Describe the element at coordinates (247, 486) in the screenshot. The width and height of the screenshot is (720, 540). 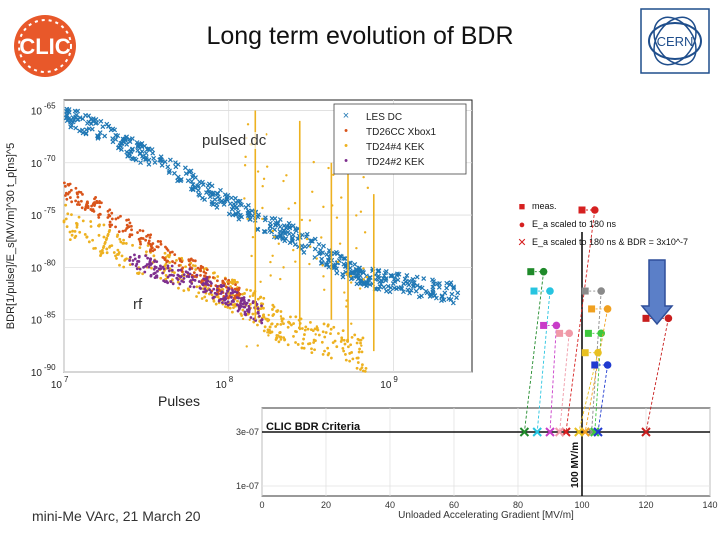
I see `y-tick-label: 1e-07` at that location.